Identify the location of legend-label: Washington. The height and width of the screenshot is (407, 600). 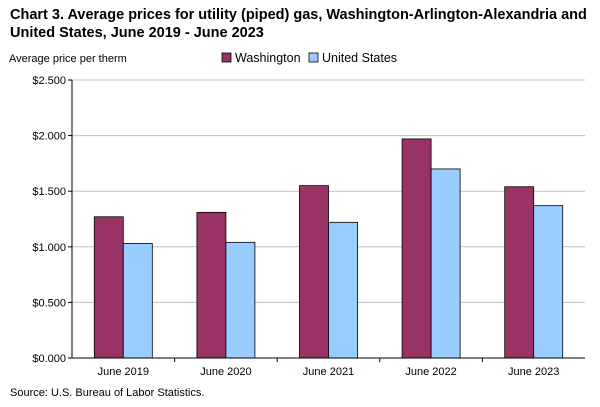
(268, 58).